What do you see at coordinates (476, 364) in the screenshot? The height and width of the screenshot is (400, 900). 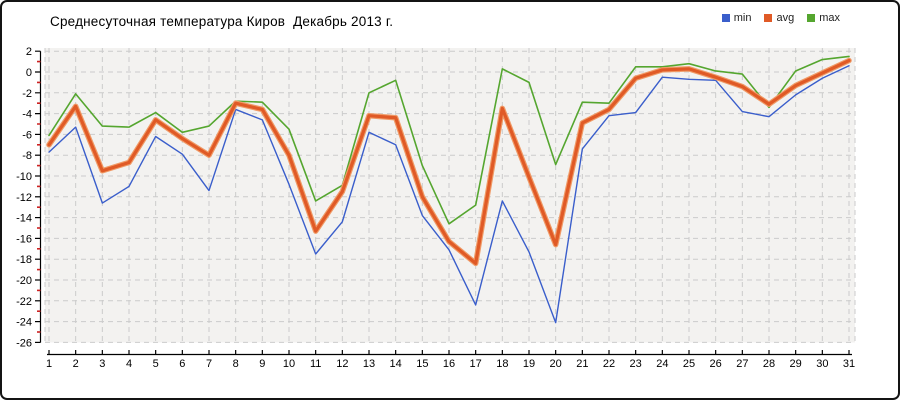 I see `svg-text: 17` at bounding box center [476, 364].